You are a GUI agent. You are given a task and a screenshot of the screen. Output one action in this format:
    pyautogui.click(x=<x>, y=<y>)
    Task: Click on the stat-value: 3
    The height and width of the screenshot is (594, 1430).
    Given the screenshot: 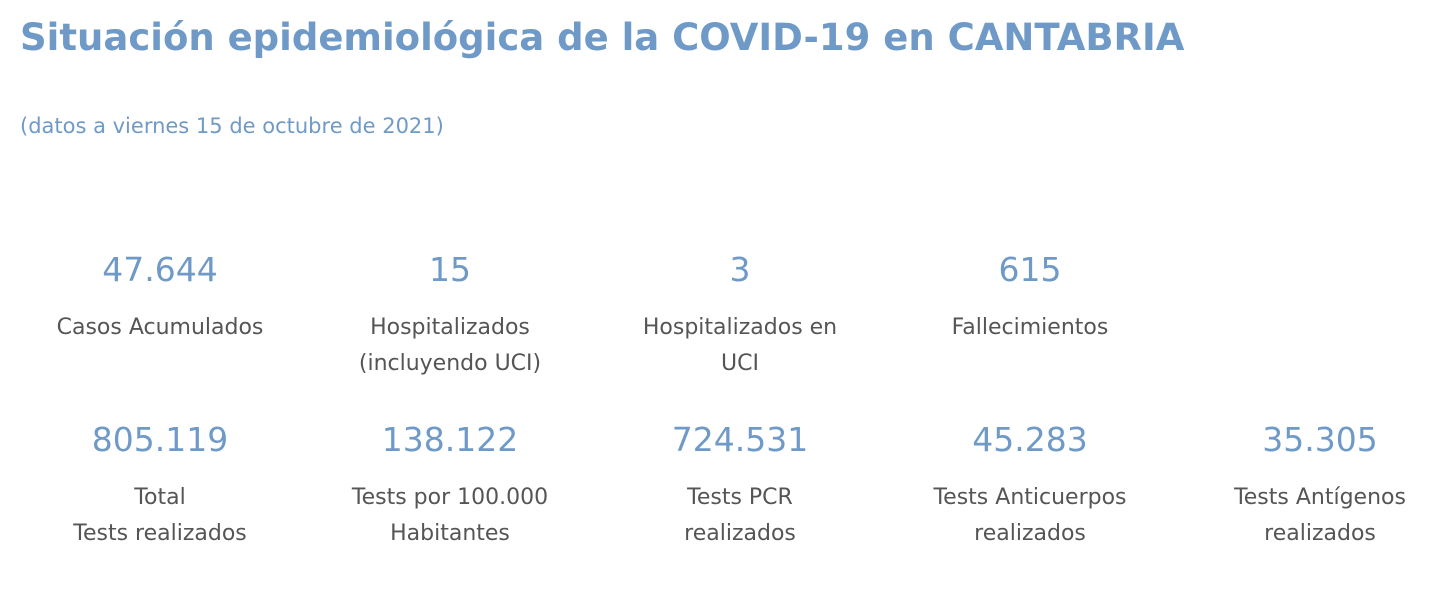 What is the action you would take?
    pyautogui.click(x=740, y=269)
    